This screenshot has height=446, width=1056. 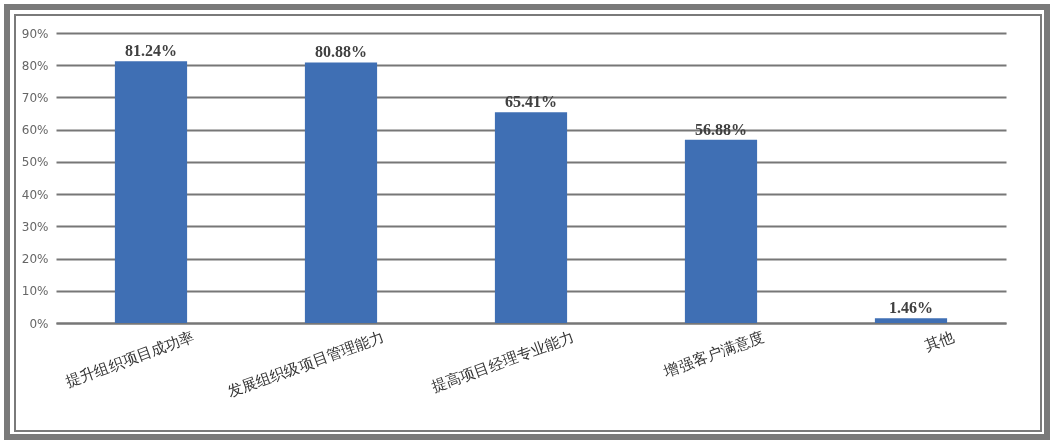 I want to click on x-tick-label: 提升组织项目成功率, so click(x=130, y=359).